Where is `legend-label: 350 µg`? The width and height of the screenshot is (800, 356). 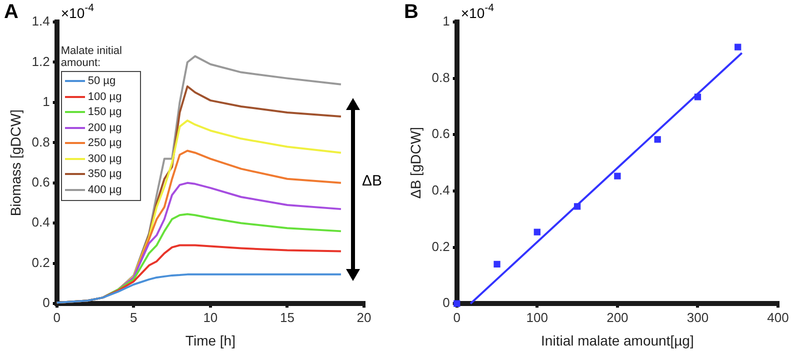
legend-label: 350 µg is located at coordinates (105, 174).